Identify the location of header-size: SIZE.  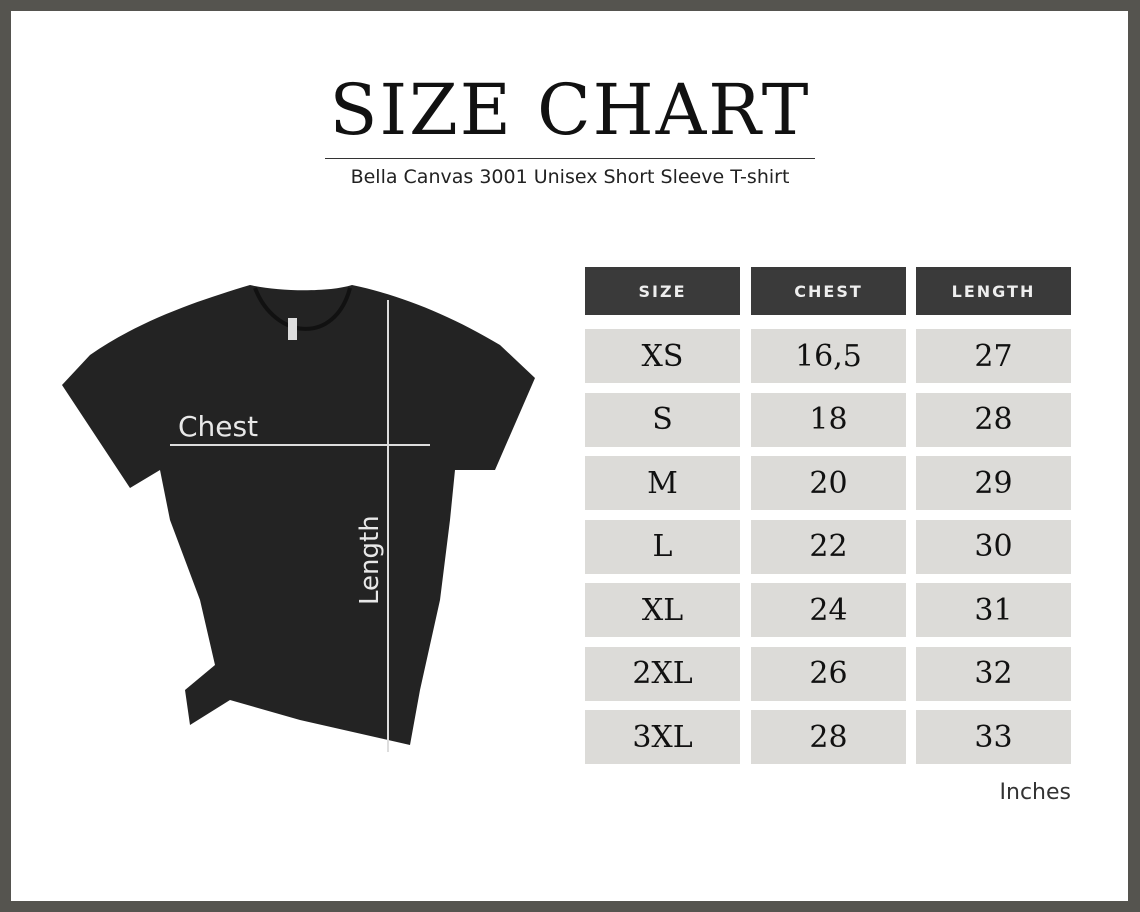
(662, 291).